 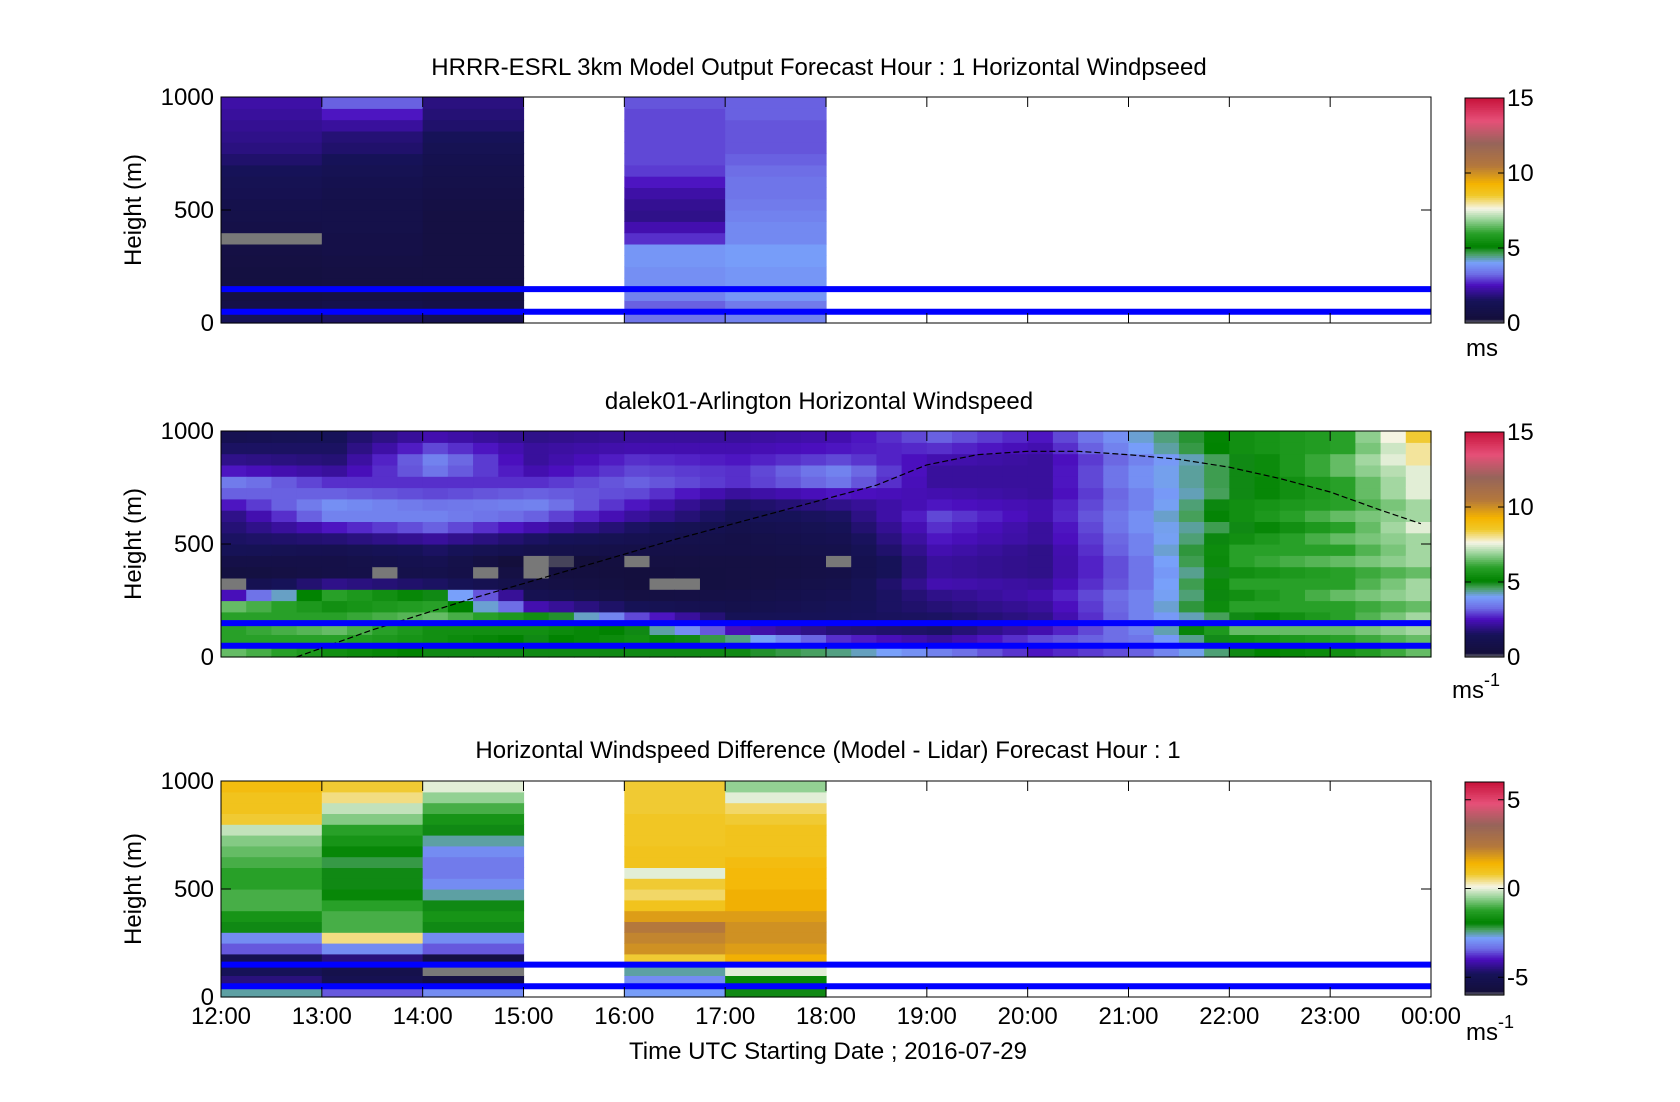 I want to click on x-ticks, so click(x=826, y=544).